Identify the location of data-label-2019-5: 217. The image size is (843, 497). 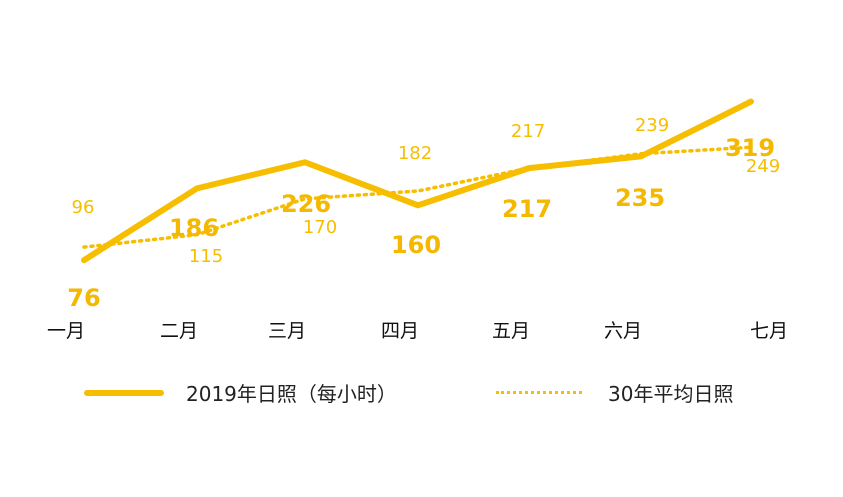
(527, 209).